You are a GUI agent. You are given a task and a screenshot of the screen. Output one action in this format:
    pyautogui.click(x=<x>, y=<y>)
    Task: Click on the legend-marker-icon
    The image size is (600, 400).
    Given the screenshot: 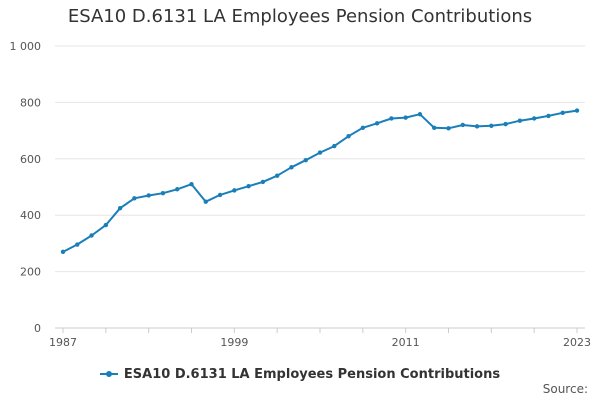 What is the action you would take?
    pyautogui.click(x=108, y=374)
    